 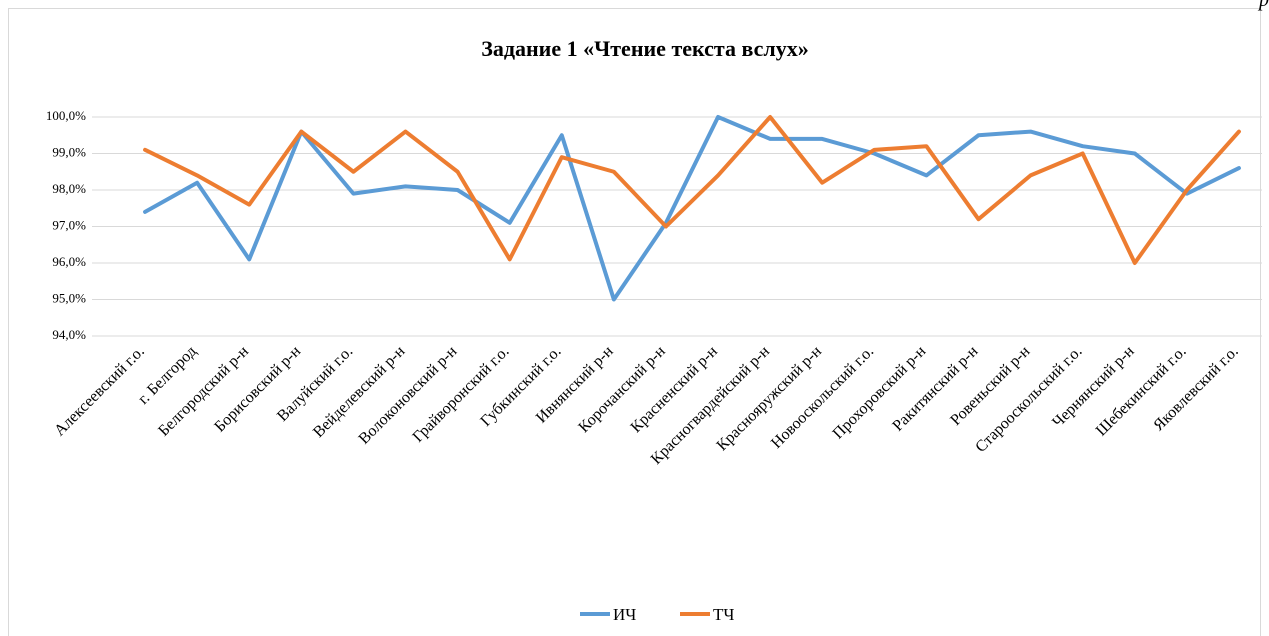 What do you see at coordinates (69, 188) in the screenshot?
I see `y-tick-label: 98,0%` at bounding box center [69, 188].